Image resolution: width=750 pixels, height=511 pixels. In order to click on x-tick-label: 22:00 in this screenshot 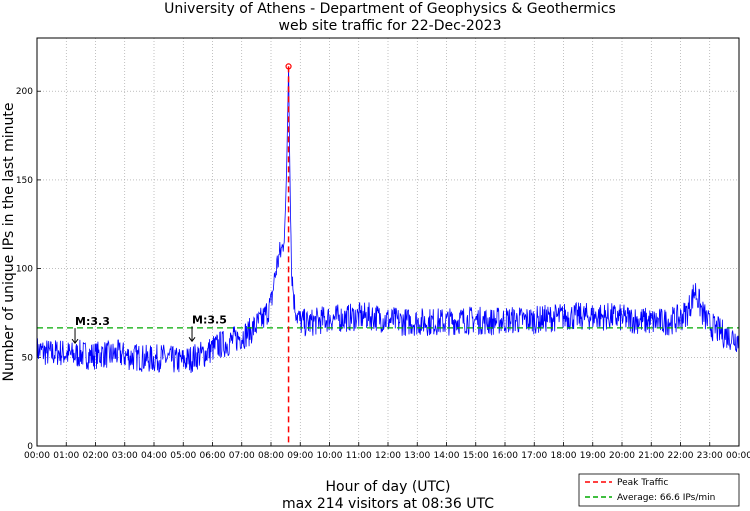, I will do `click(681, 456)`.